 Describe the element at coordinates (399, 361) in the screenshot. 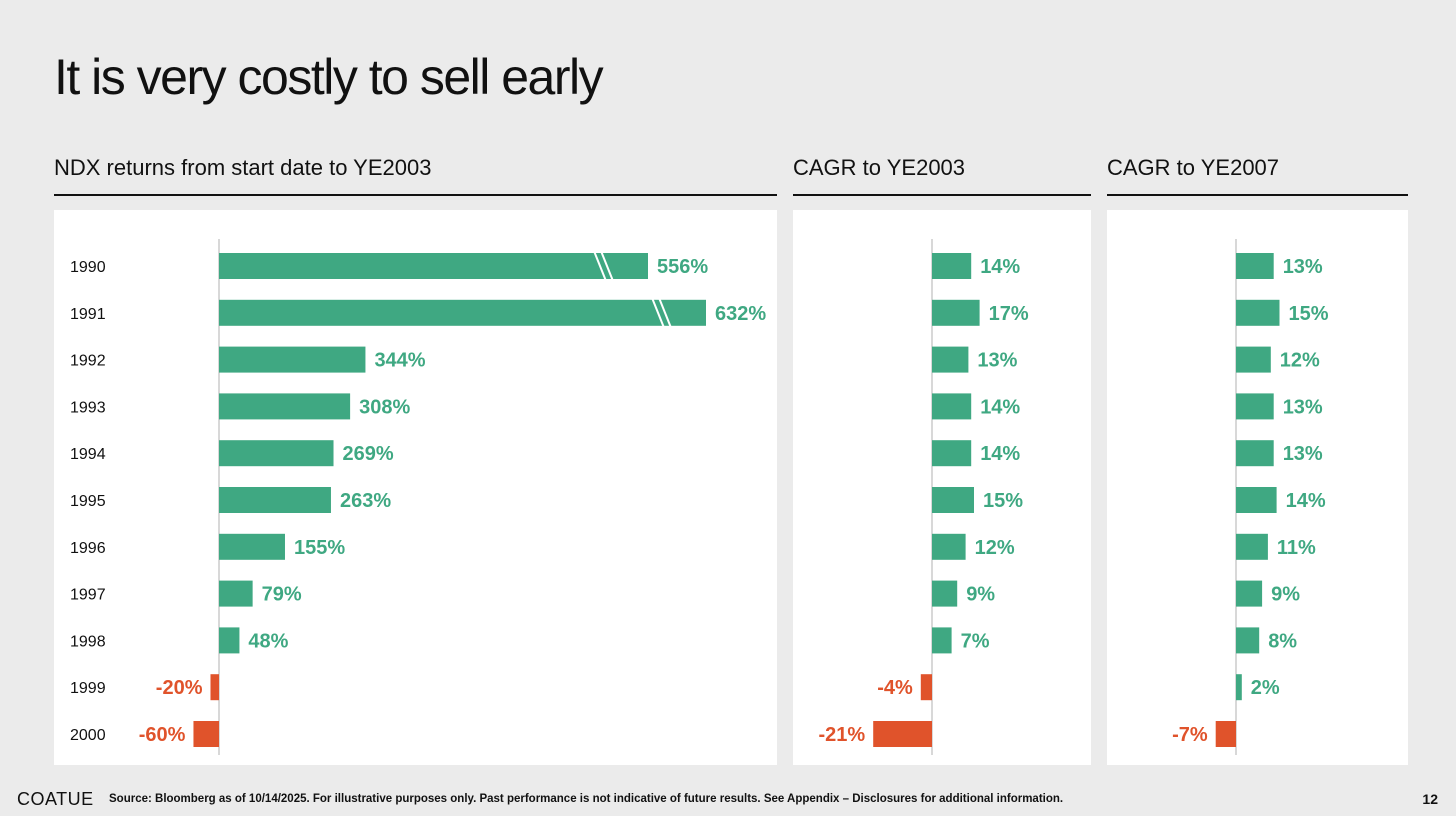

I see `data-label-1992: 344%` at that location.